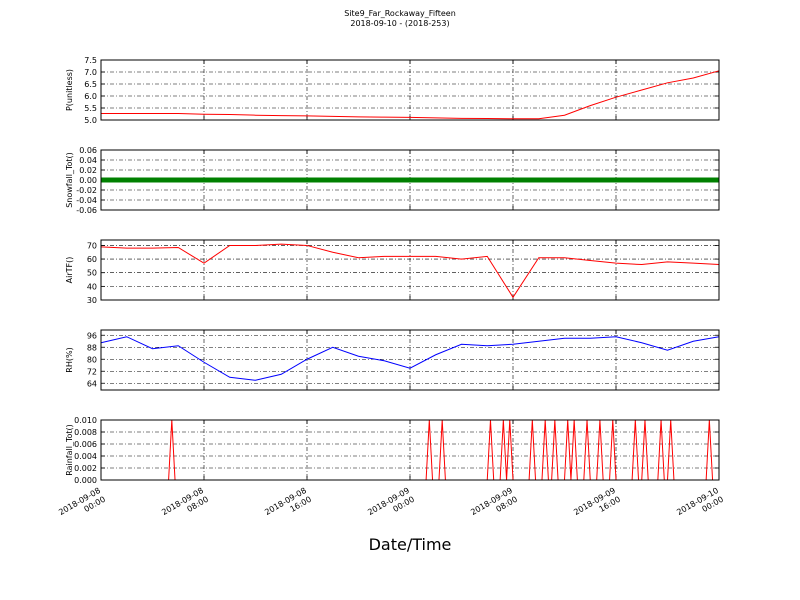 The image size is (800, 600). I want to click on x-tick-label: 2018-09-09 08:00, so click(494, 506).